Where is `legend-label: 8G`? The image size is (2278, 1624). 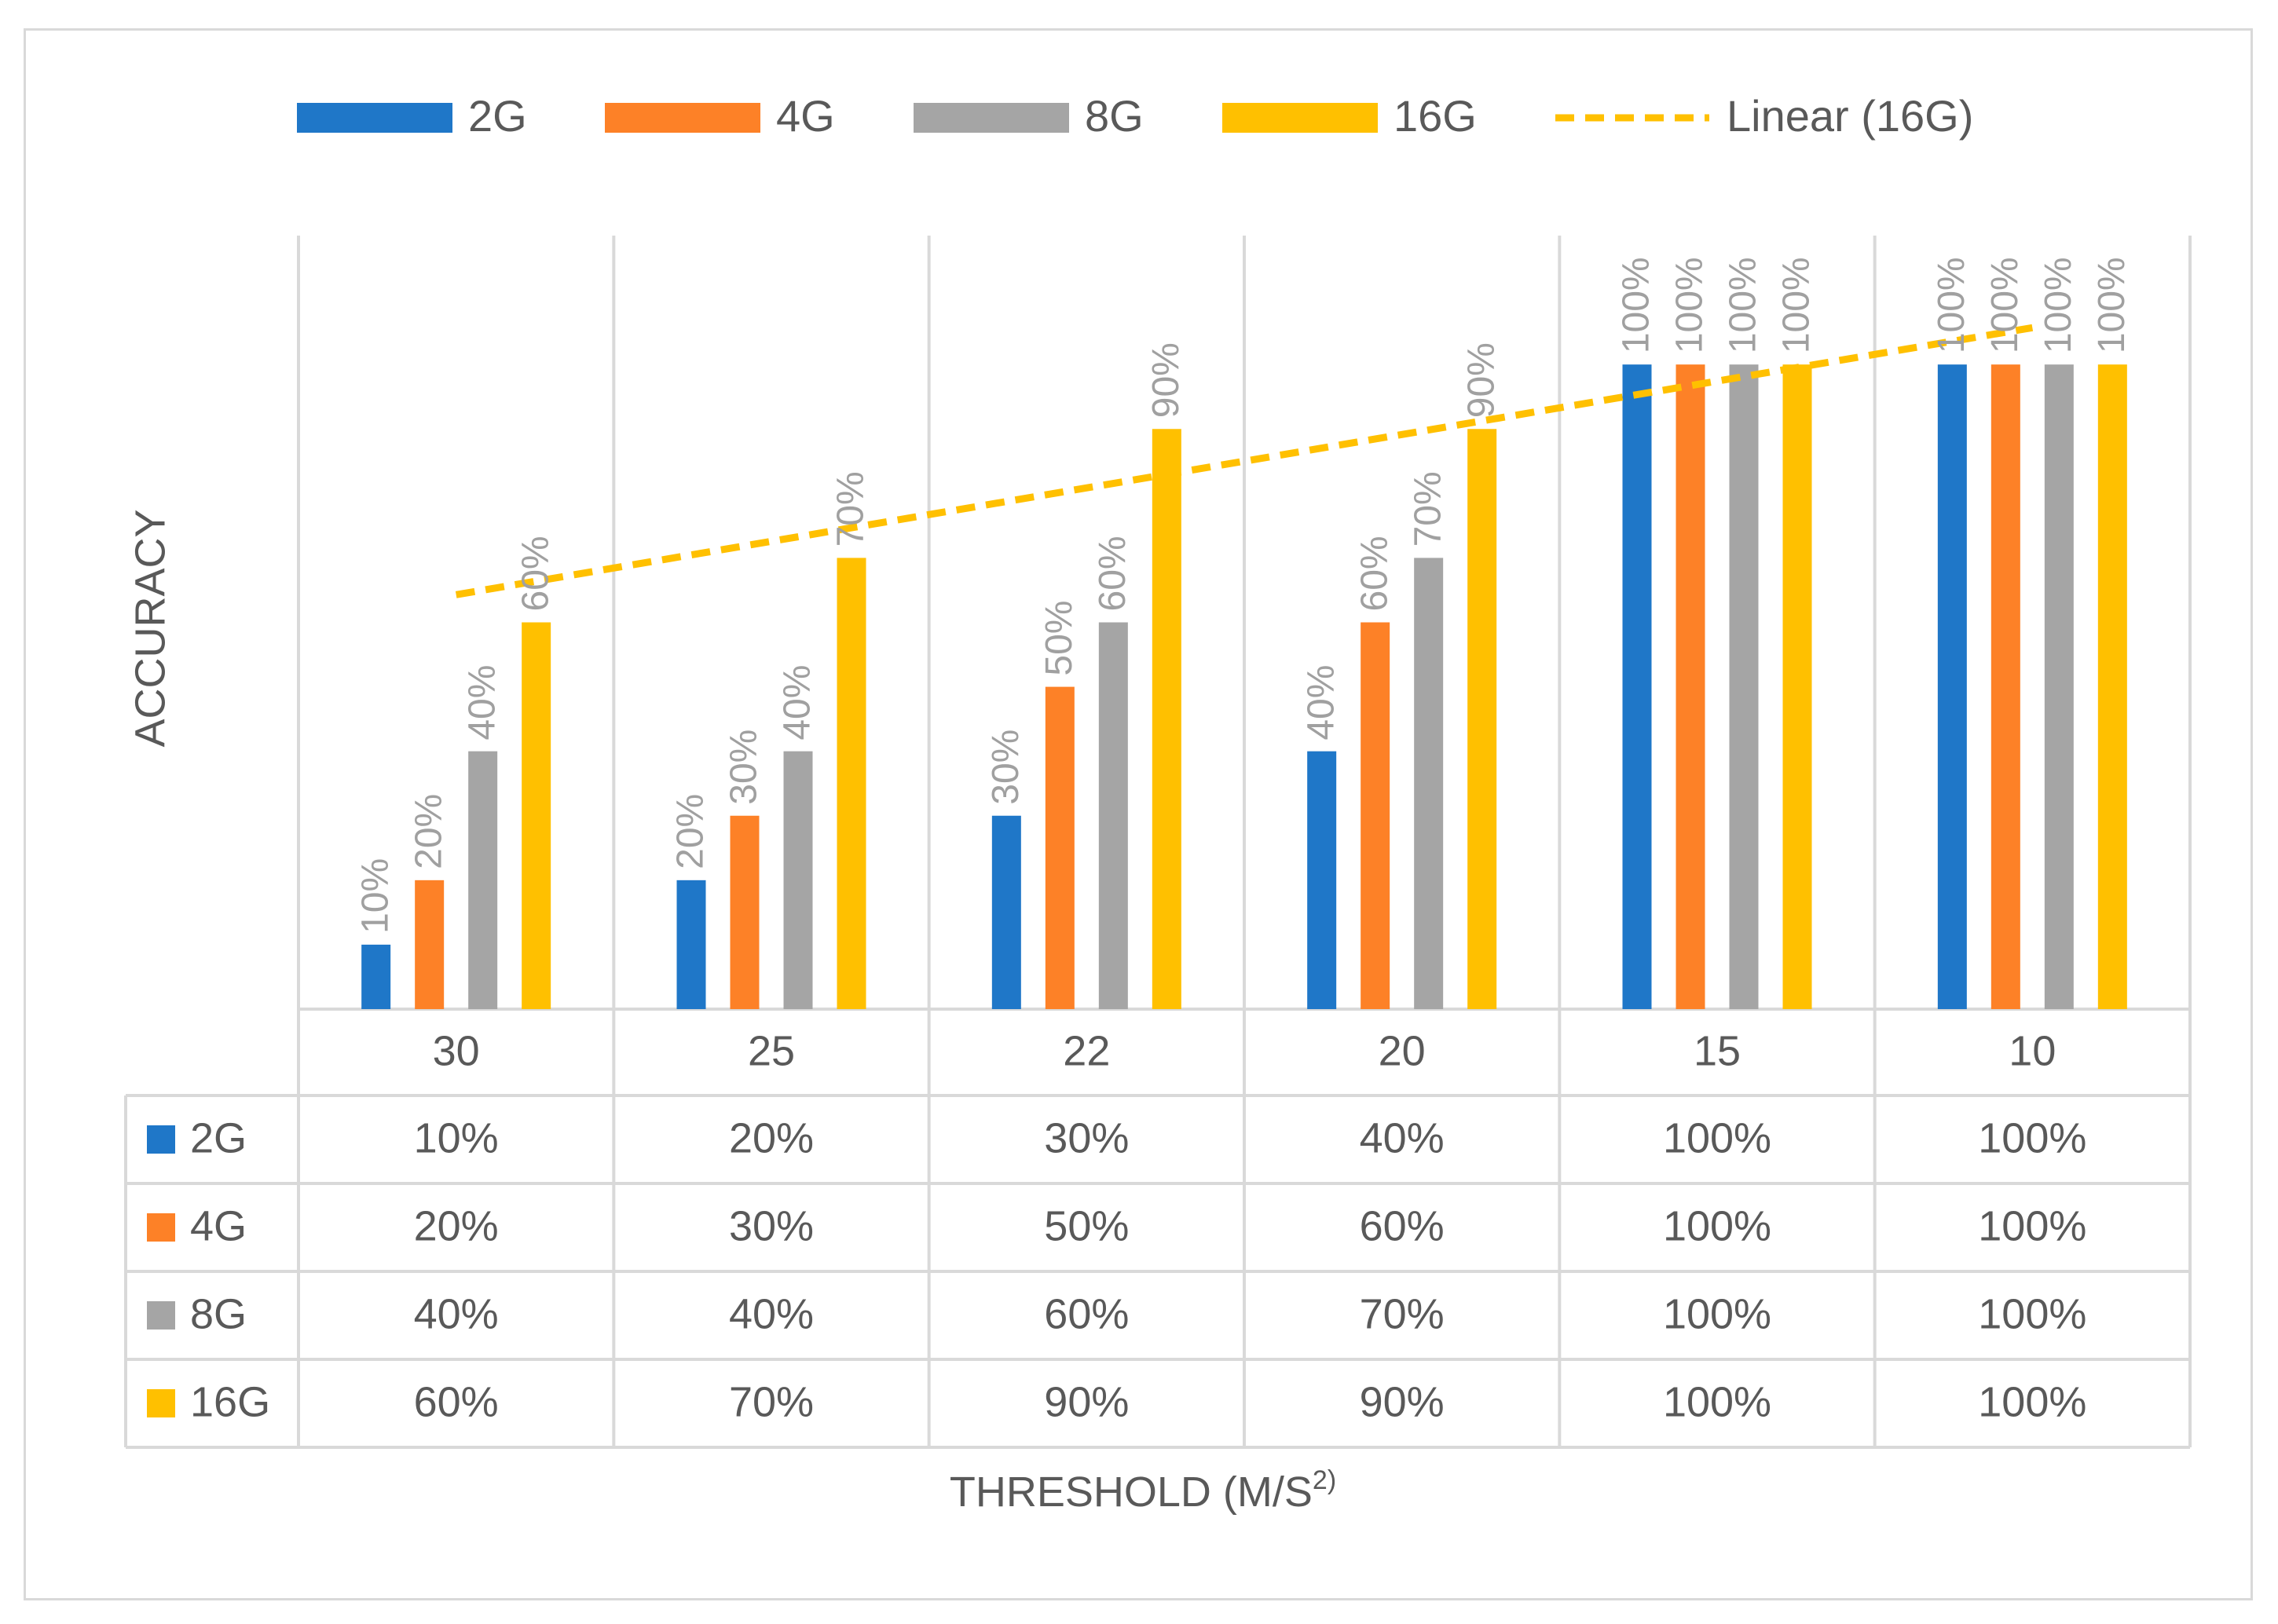
legend-label: 8G is located at coordinates (1114, 116).